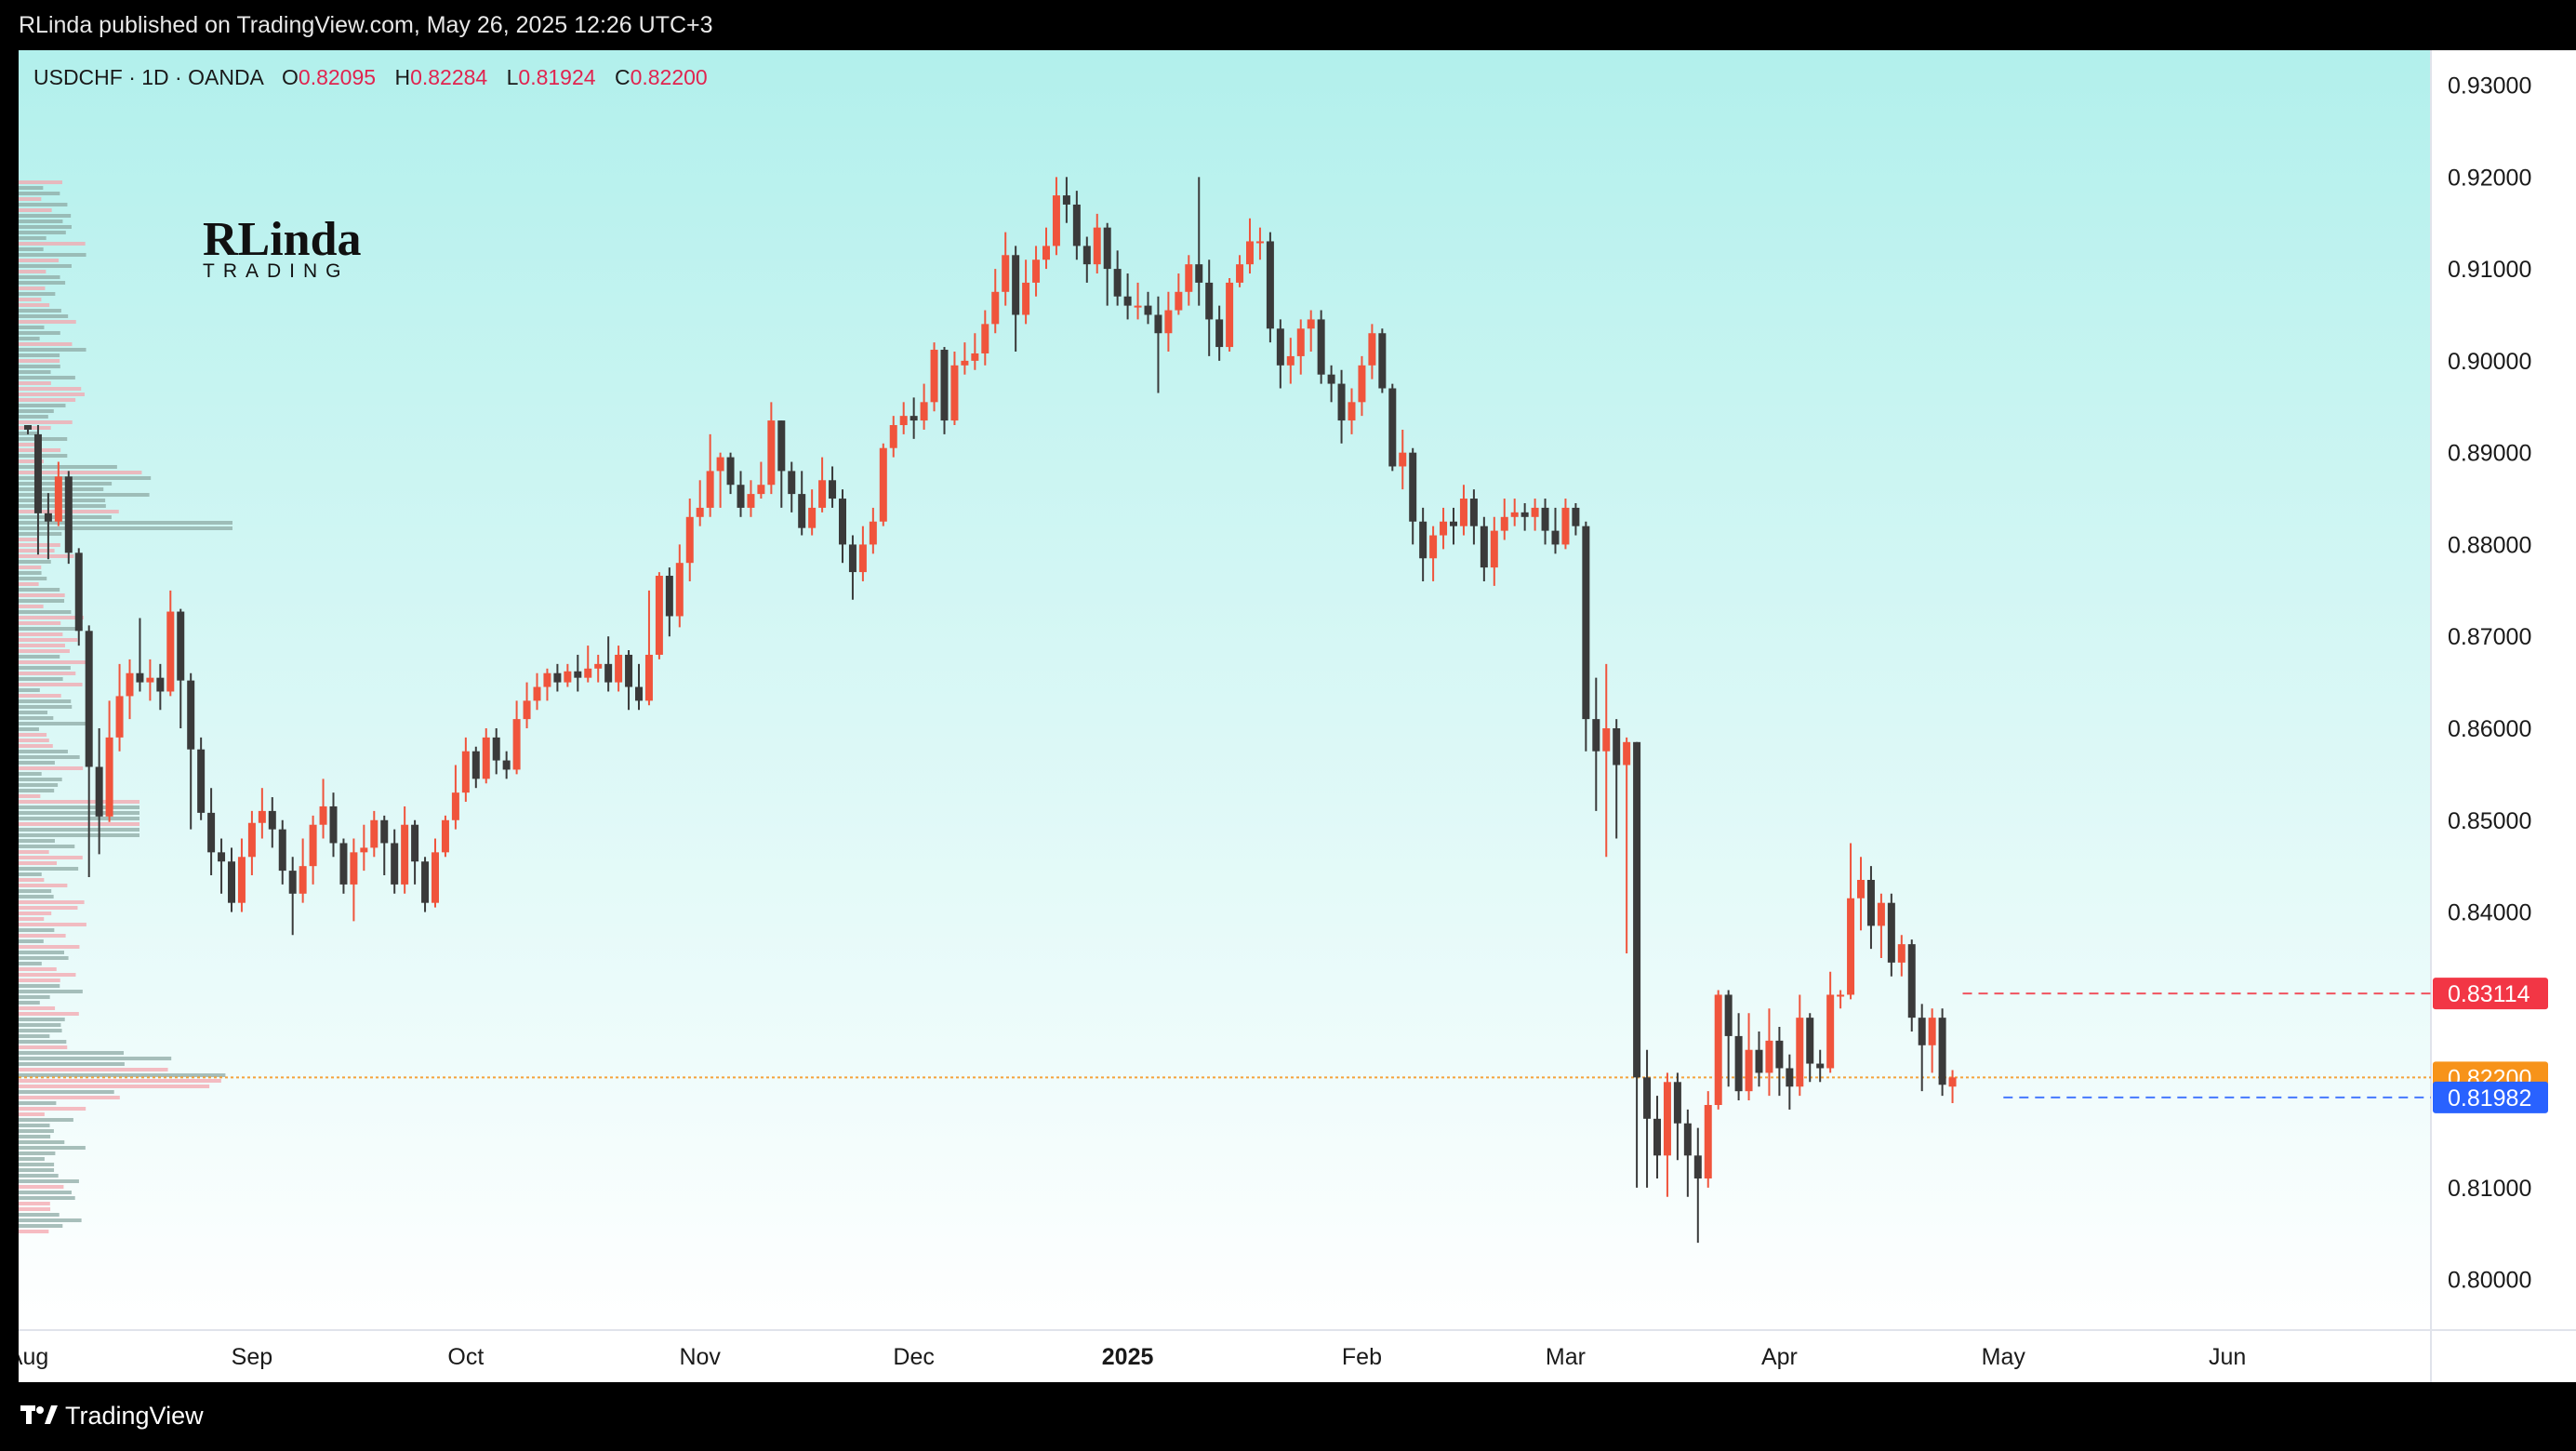  What do you see at coordinates (39, 1417) in the screenshot?
I see `tradingview-logo-icon` at bounding box center [39, 1417].